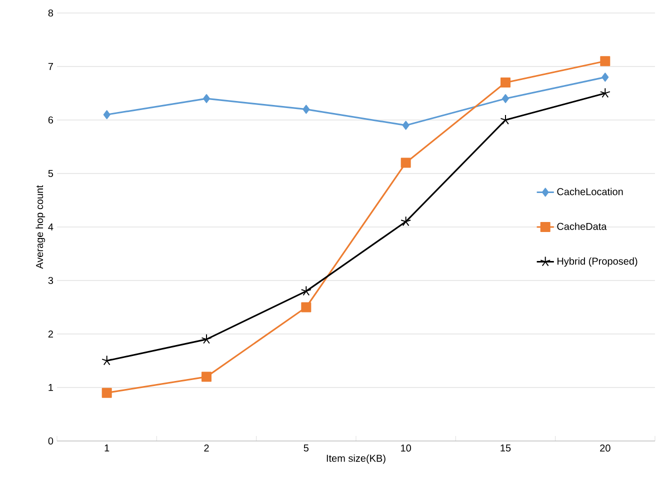  What do you see at coordinates (406, 448) in the screenshot?
I see `x-tick-label: 10` at bounding box center [406, 448].